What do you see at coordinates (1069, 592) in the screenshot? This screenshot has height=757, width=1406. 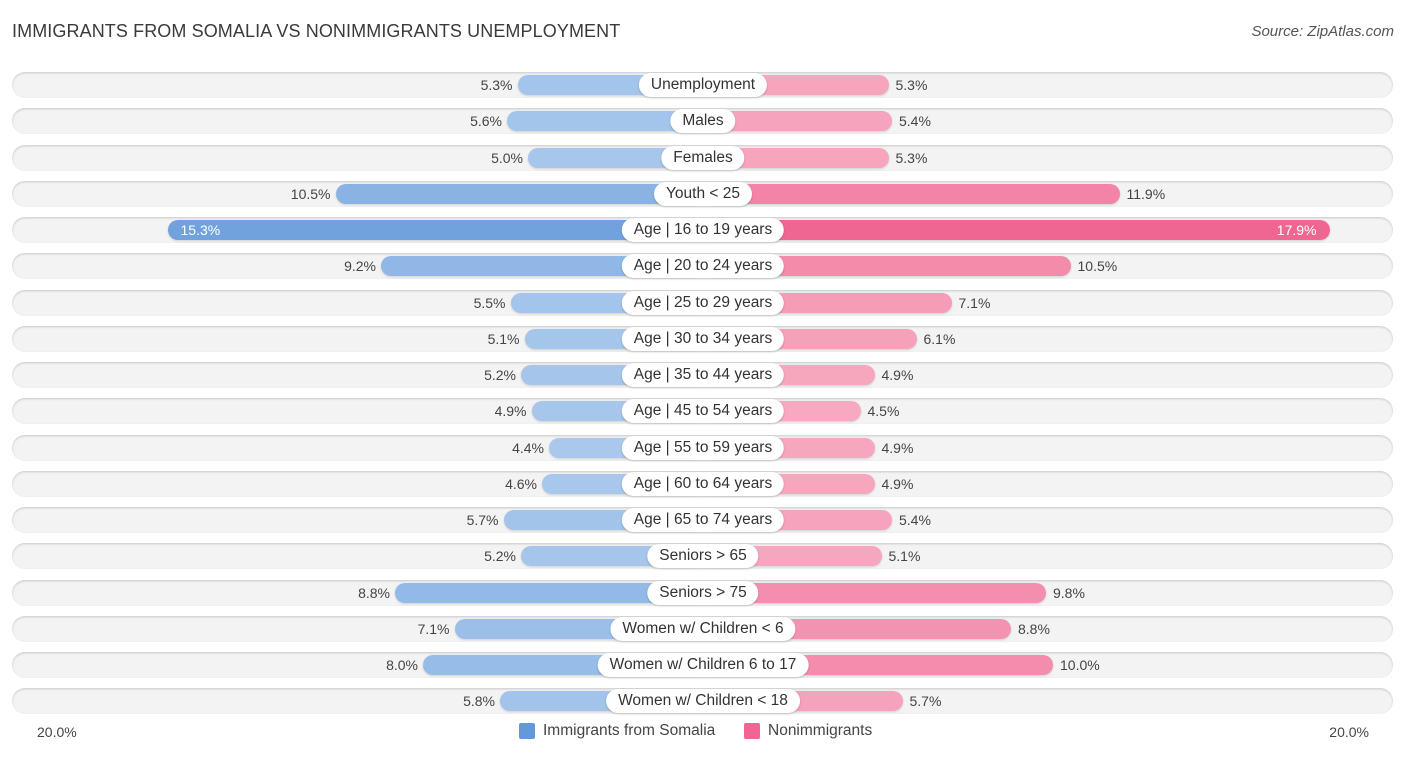 I see `value-label-nonimmigrants: 9.8%` at bounding box center [1069, 592].